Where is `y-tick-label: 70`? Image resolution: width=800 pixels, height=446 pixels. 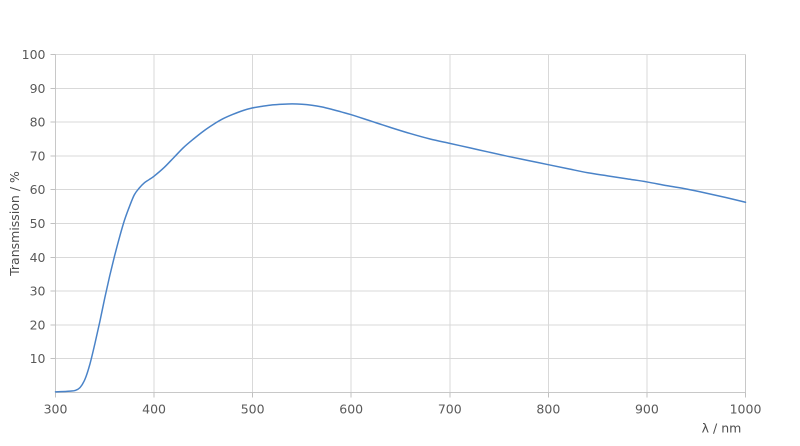 y-tick-label: 70 is located at coordinates (38, 155).